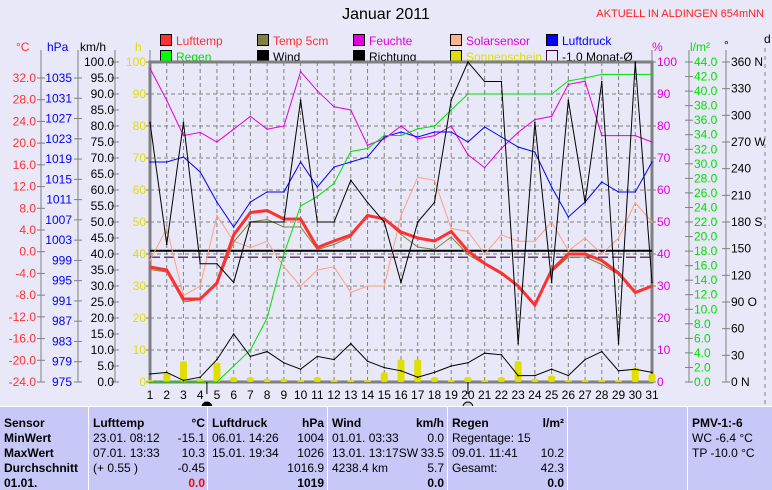 This screenshot has height=490, width=772. Describe the element at coordinates (140, 126) in the screenshot. I see `sun-tick-label: 80` at that location.